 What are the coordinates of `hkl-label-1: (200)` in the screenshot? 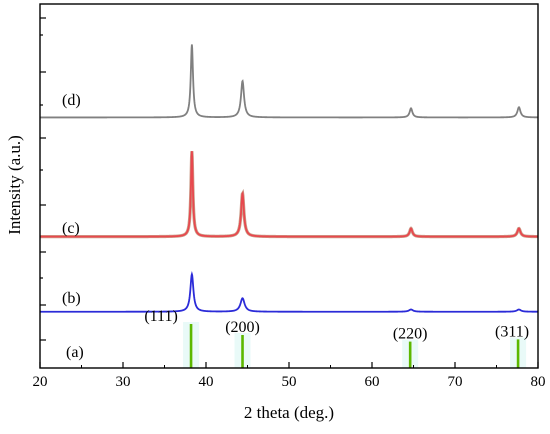 It's located at (242, 327).